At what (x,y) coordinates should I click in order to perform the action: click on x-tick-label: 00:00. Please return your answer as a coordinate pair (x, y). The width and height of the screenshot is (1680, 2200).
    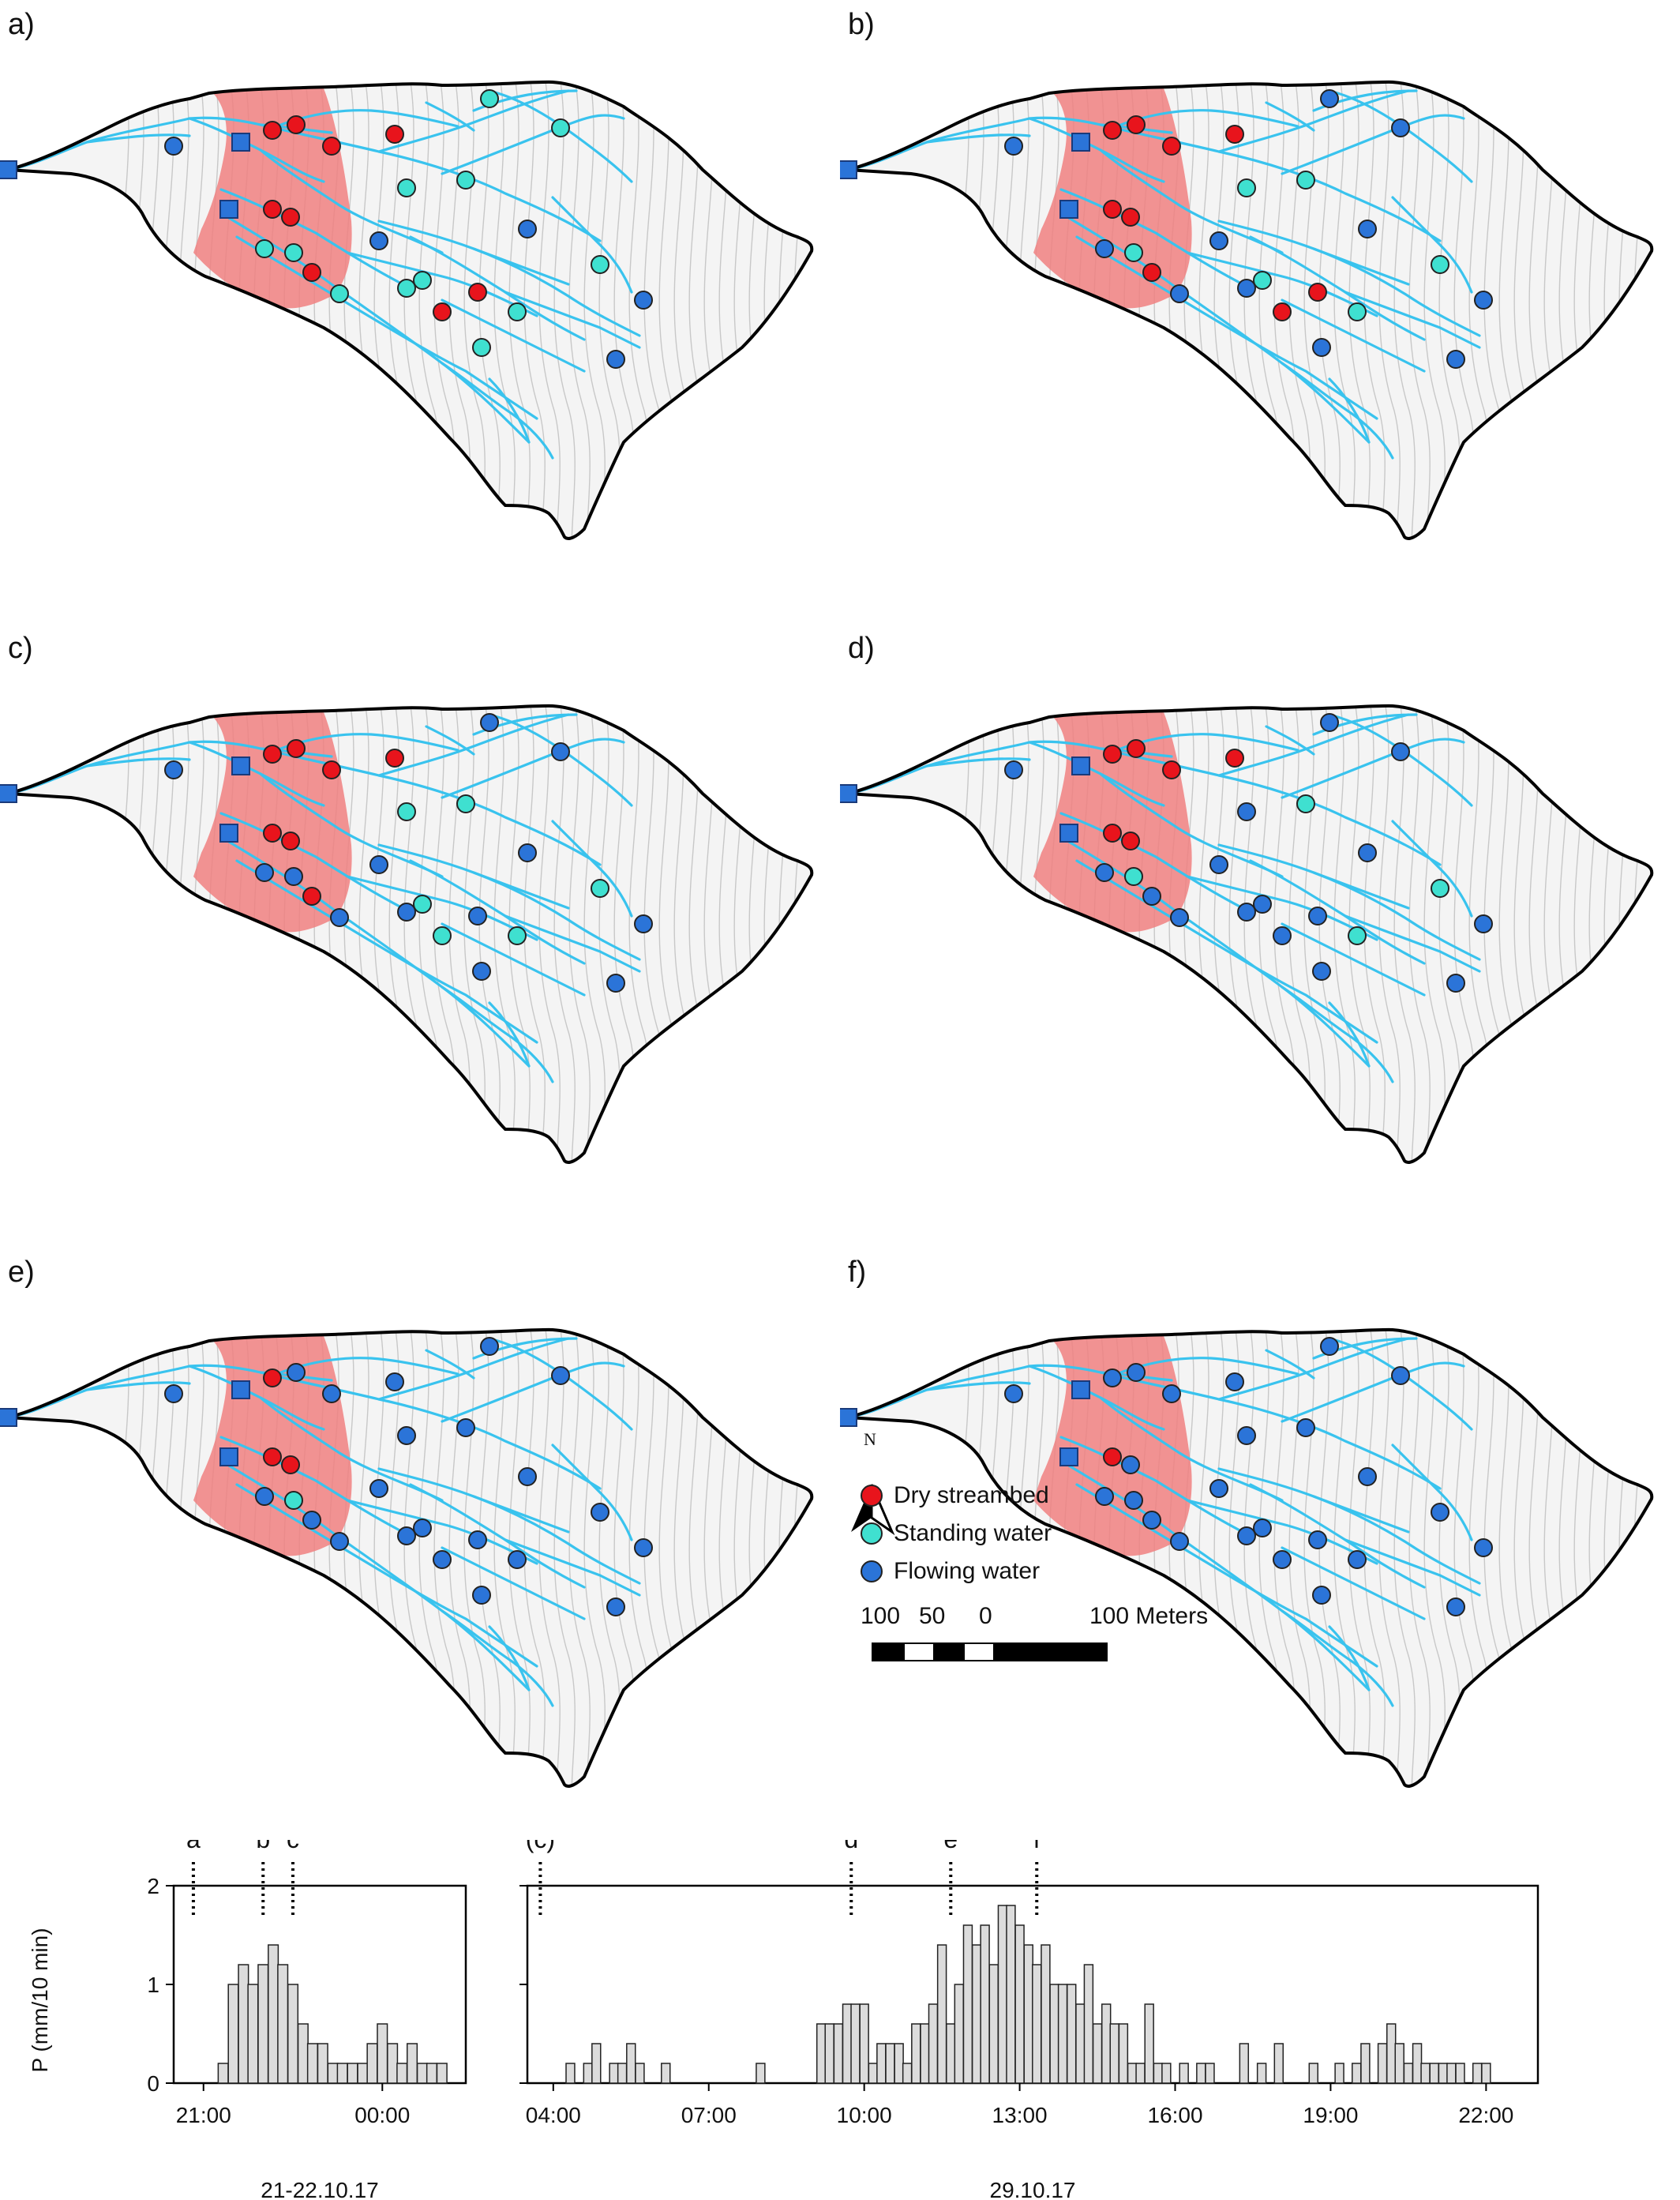
    Looking at the image, I should click on (382, 2115).